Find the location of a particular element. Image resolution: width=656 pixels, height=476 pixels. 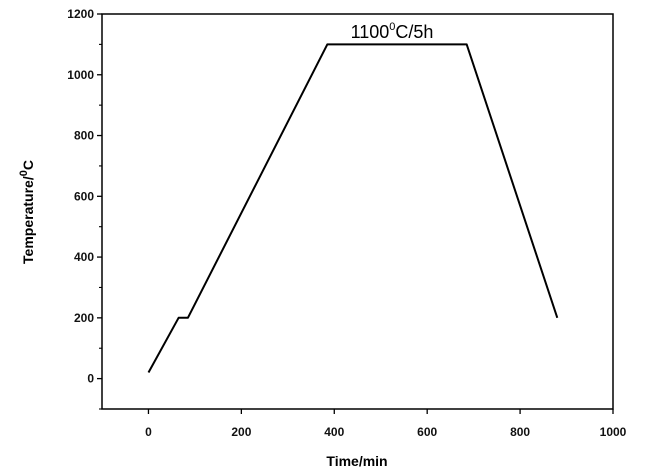

y-tick-label: 400 is located at coordinates (84, 257).